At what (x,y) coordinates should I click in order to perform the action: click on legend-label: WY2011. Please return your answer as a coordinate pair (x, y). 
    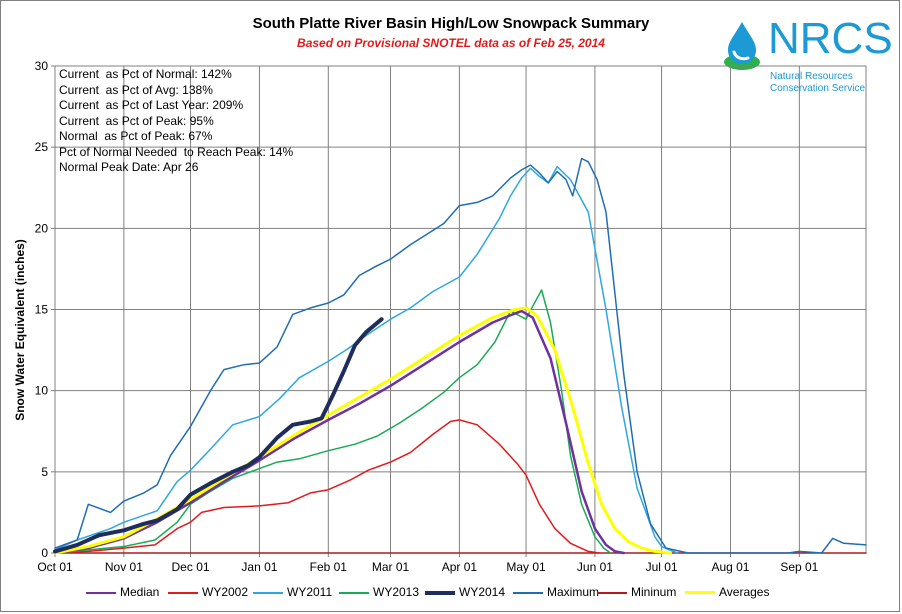
    Looking at the image, I should click on (310, 592).